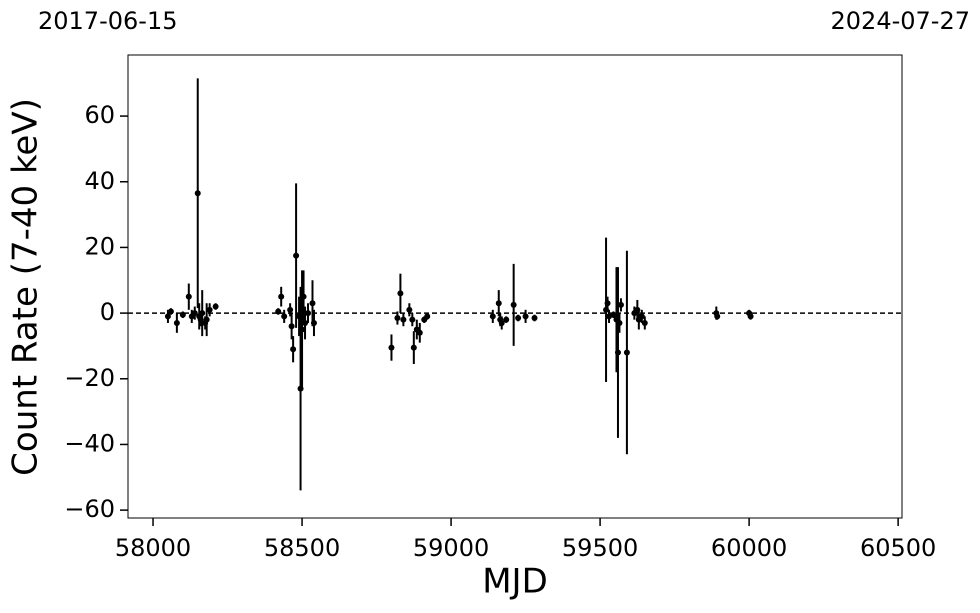 This screenshot has width=980, height=613. I want to click on x-tick-label: 60000, so click(749, 548).